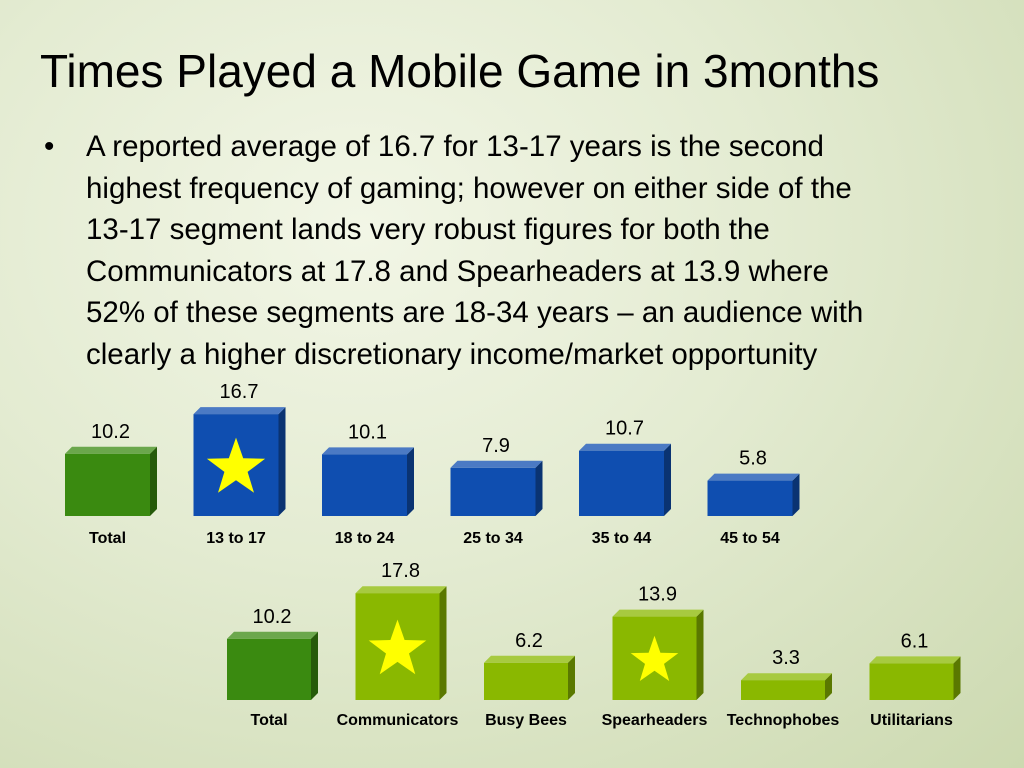 The height and width of the screenshot is (768, 1024). What do you see at coordinates (526, 720) in the screenshot?
I see `category-label: Busy Bees` at bounding box center [526, 720].